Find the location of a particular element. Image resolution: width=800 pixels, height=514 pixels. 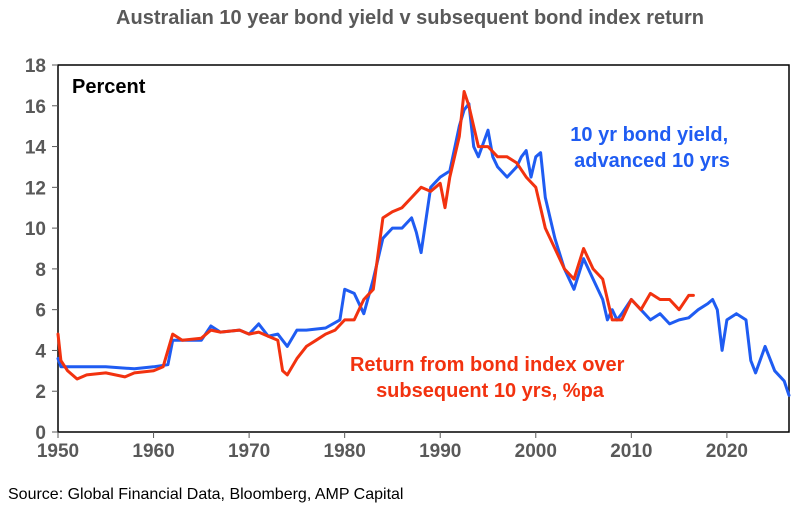

x-axis: 1950 1960 1970 1980 1990 2000 2010 2020 is located at coordinates (392, 447).